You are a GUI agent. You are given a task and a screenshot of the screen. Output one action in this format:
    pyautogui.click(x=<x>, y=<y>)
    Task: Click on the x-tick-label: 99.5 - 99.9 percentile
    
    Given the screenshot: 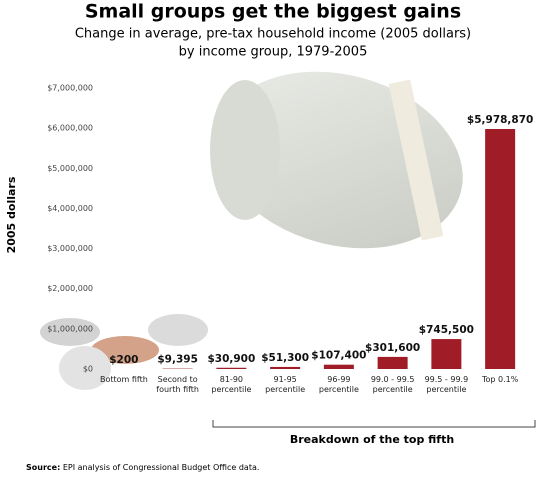 What is the action you would take?
    pyautogui.click(x=446, y=384)
    